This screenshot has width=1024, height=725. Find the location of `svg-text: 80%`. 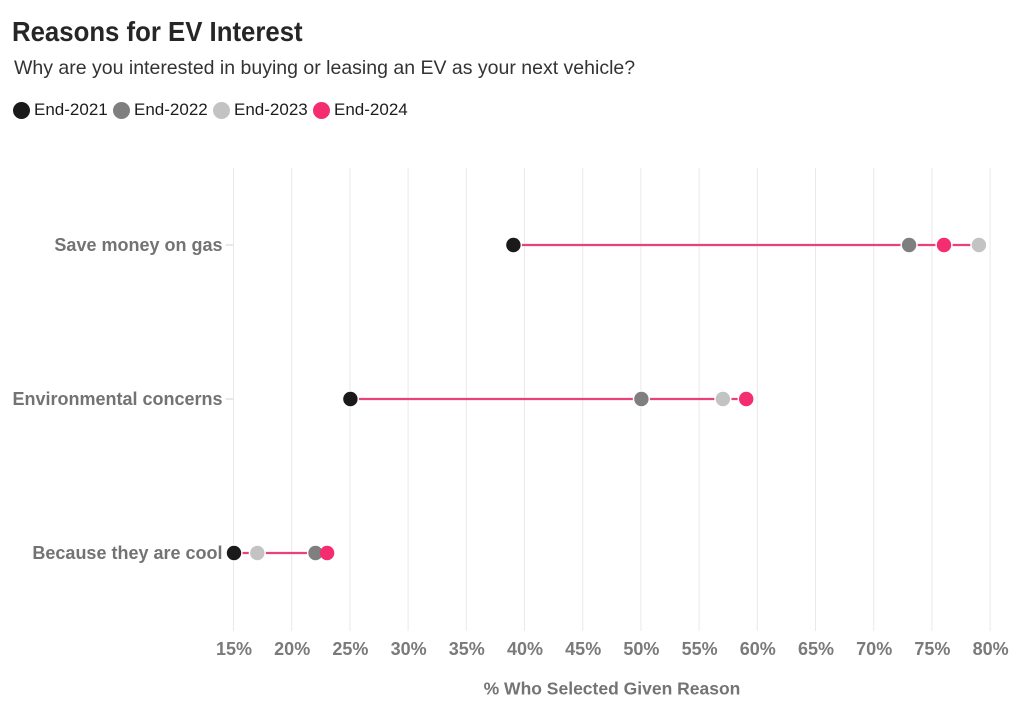

svg-text: 80% is located at coordinates (991, 649).